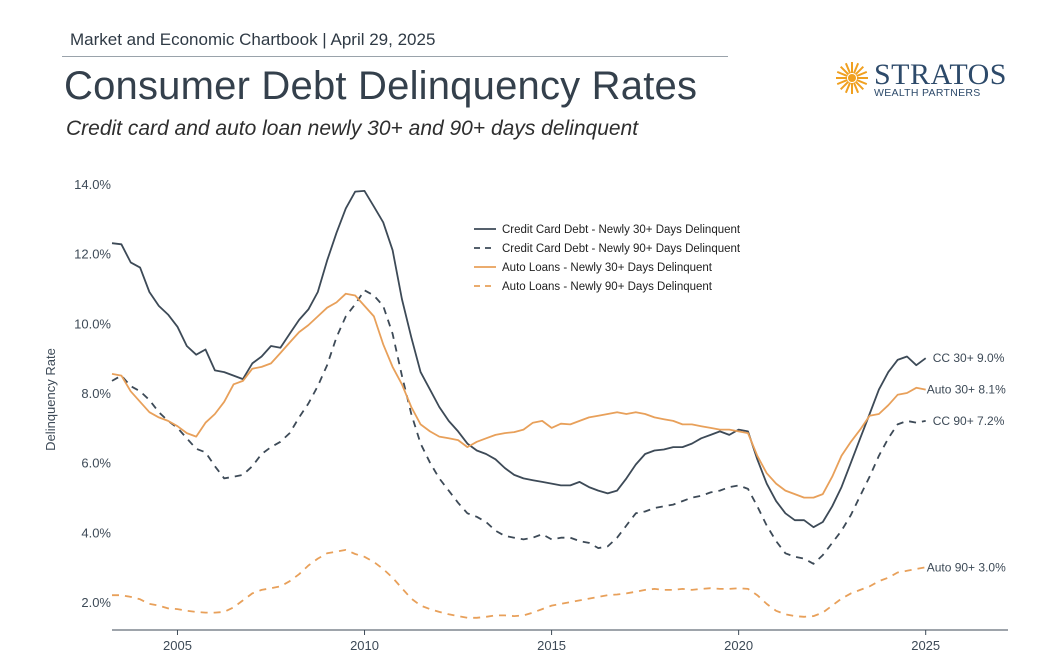 The height and width of the screenshot is (651, 1052). I want to click on stratos-logo: STRATOS WEALTH PARTNERS, so click(924, 80).